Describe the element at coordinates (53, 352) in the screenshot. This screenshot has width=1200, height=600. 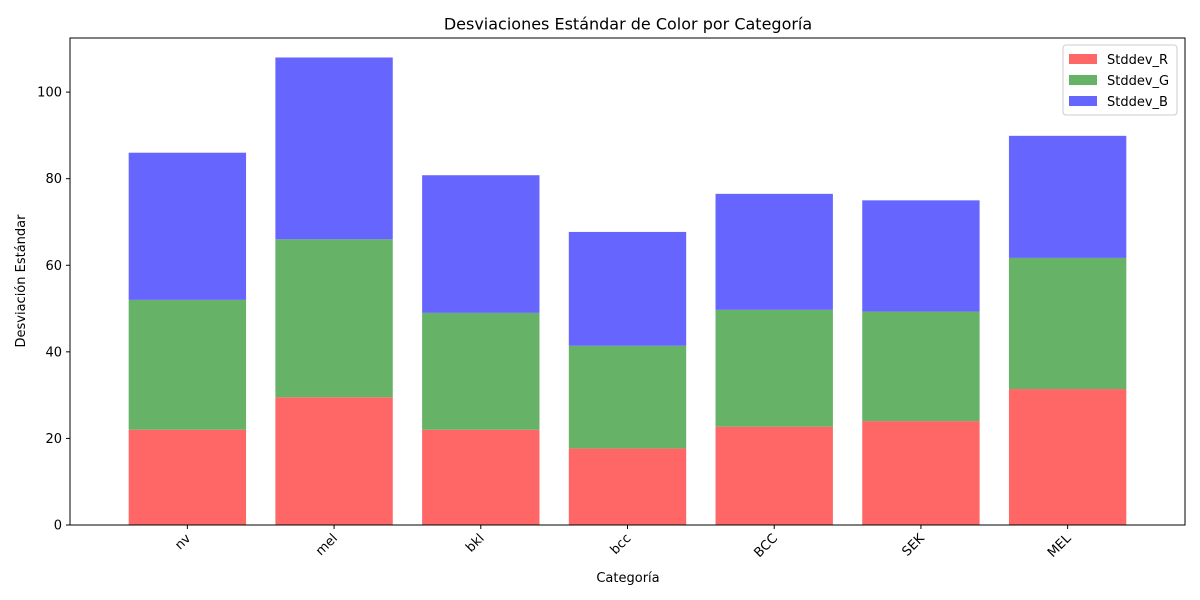
I see `y-tick-label: 40` at that location.